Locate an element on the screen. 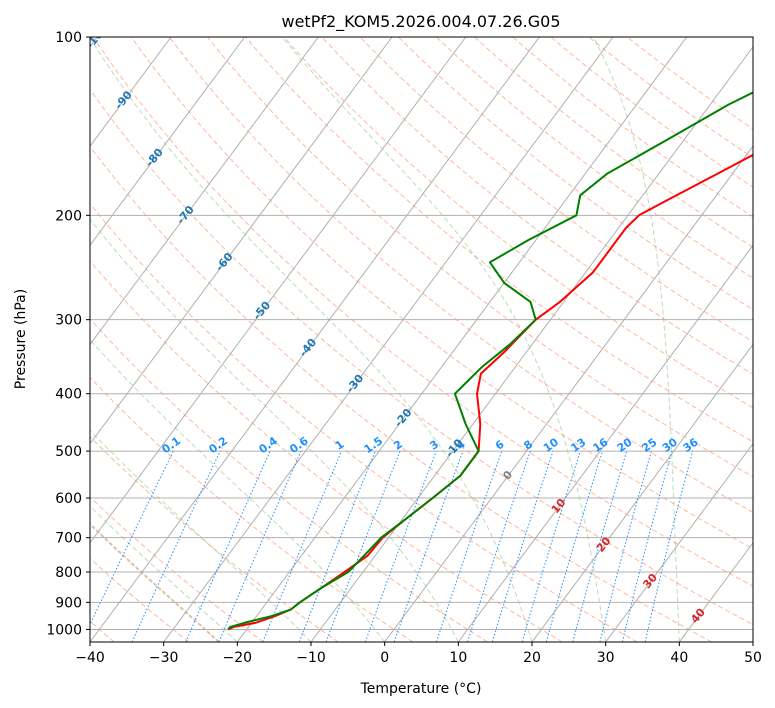 This screenshot has height=708, width=775. parcel-trajectory-line is located at coordinates (155, 582).